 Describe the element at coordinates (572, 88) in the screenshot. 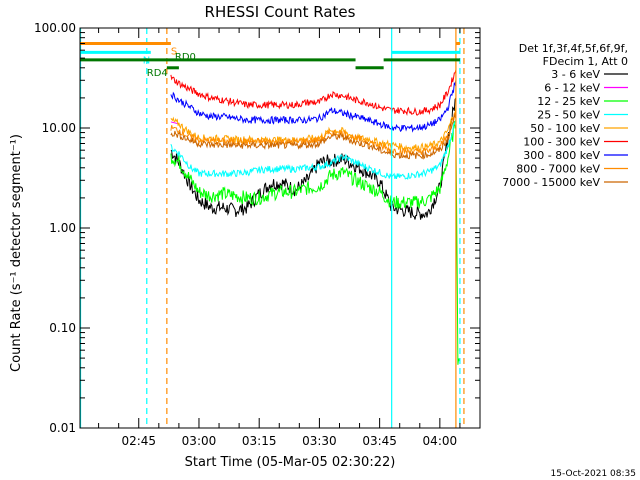

I see `legend-label: 6 - 12 keV` at that location.